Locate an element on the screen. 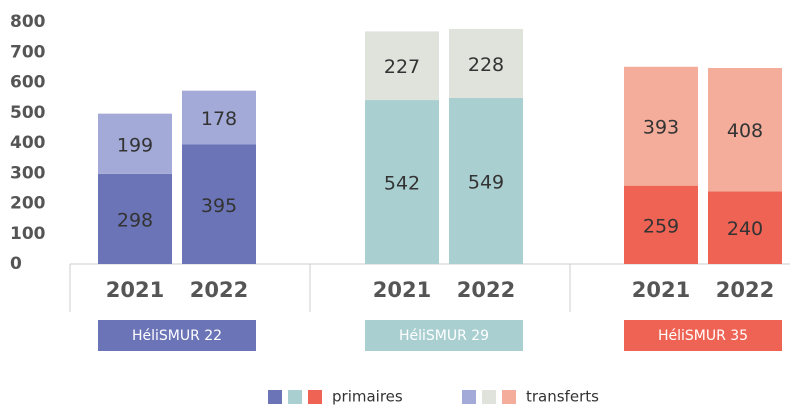  group-label: HéliSMUR 22 is located at coordinates (177, 336).